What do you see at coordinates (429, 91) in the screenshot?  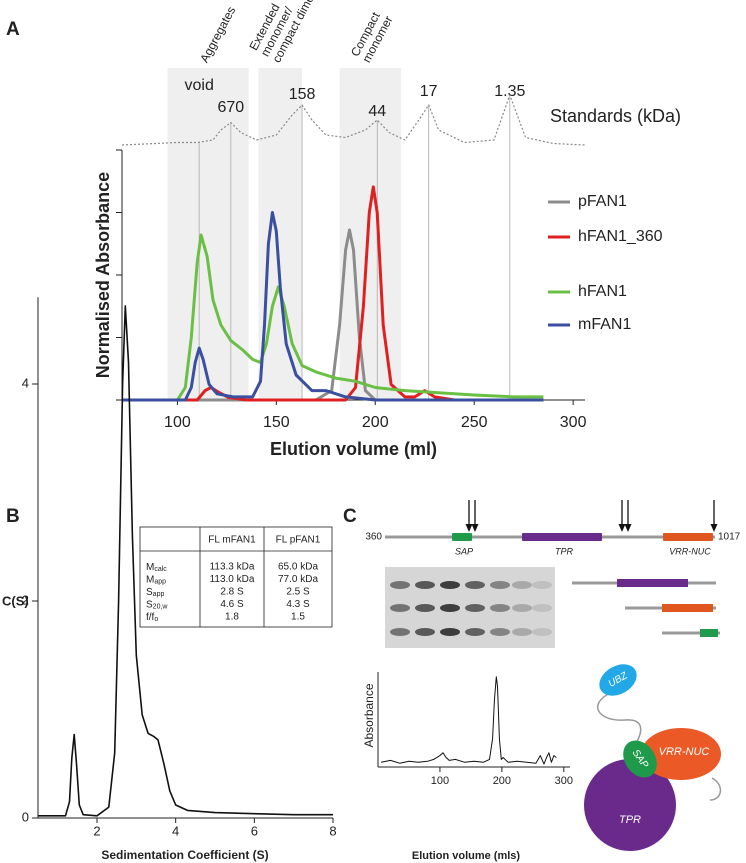 I see `standard-label: 17` at bounding box center [429, 91].